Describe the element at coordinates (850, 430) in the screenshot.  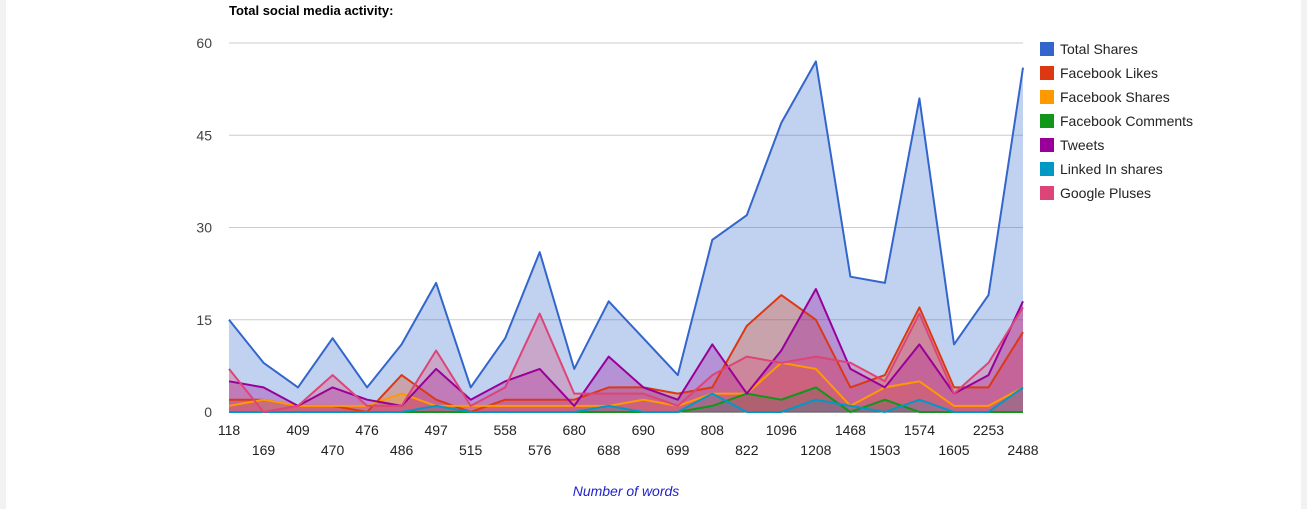
I see `x-tick-label: 1468` at that location.